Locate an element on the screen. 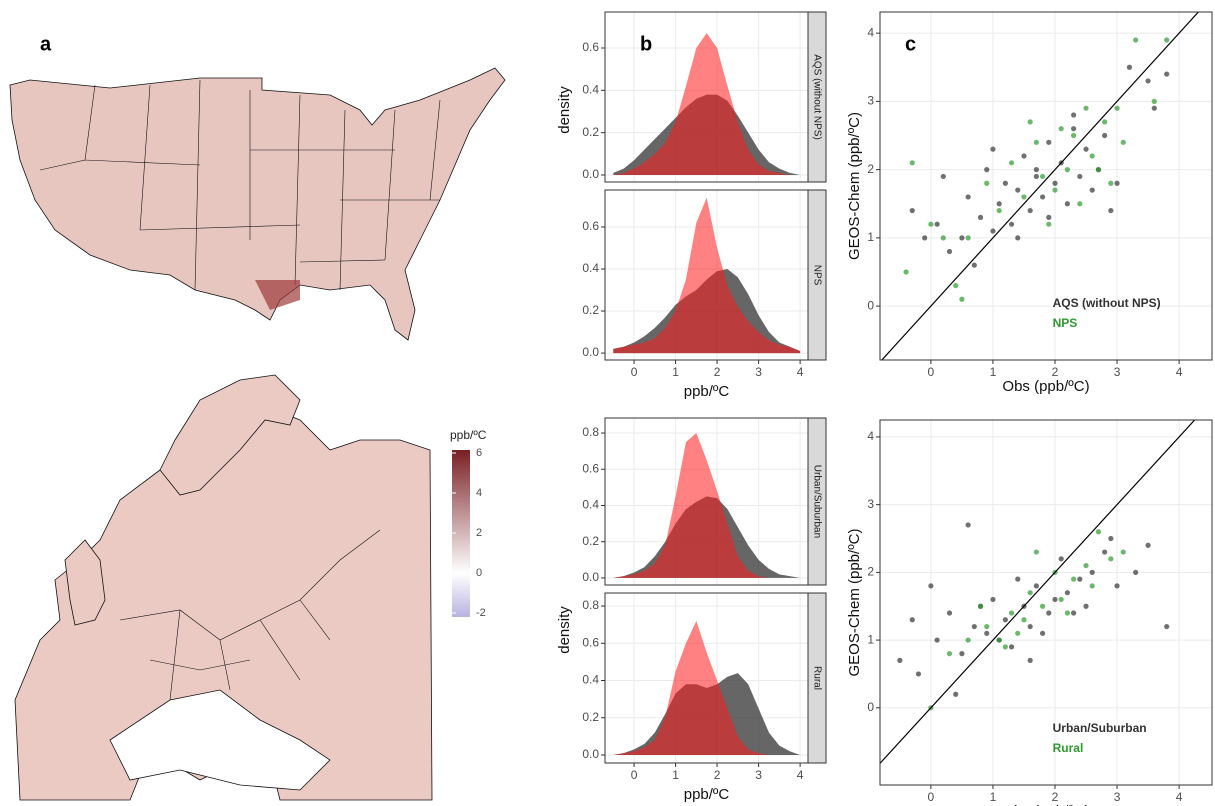  y-tick-label: 1 is located at coordinates (870, 237).